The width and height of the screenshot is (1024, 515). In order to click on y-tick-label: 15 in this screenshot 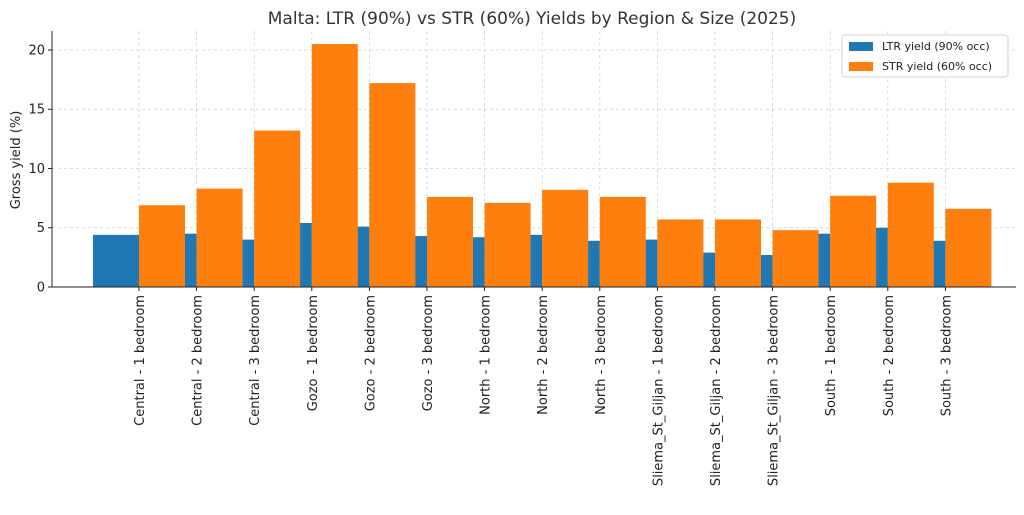, I will do `click(36, 110)`.